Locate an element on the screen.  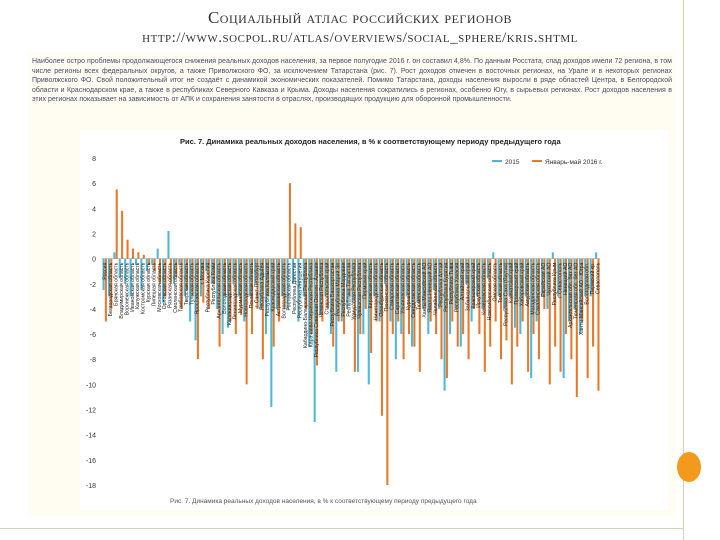
category-label: Республика Саха (Якутия) is located at coordinates (506, 294).